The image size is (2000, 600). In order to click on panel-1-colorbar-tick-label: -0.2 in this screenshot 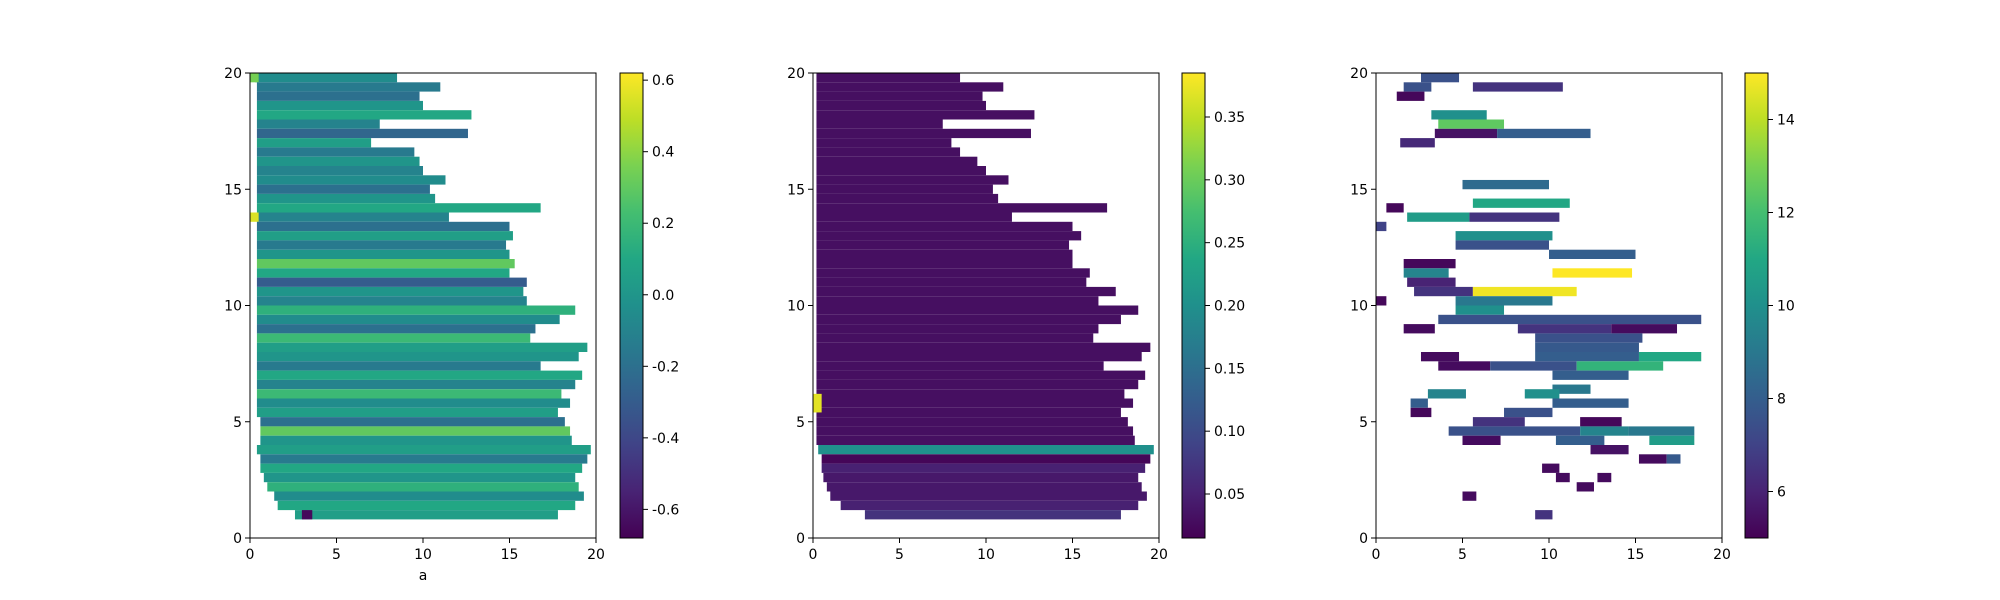, I will do `click(665, 367)`.